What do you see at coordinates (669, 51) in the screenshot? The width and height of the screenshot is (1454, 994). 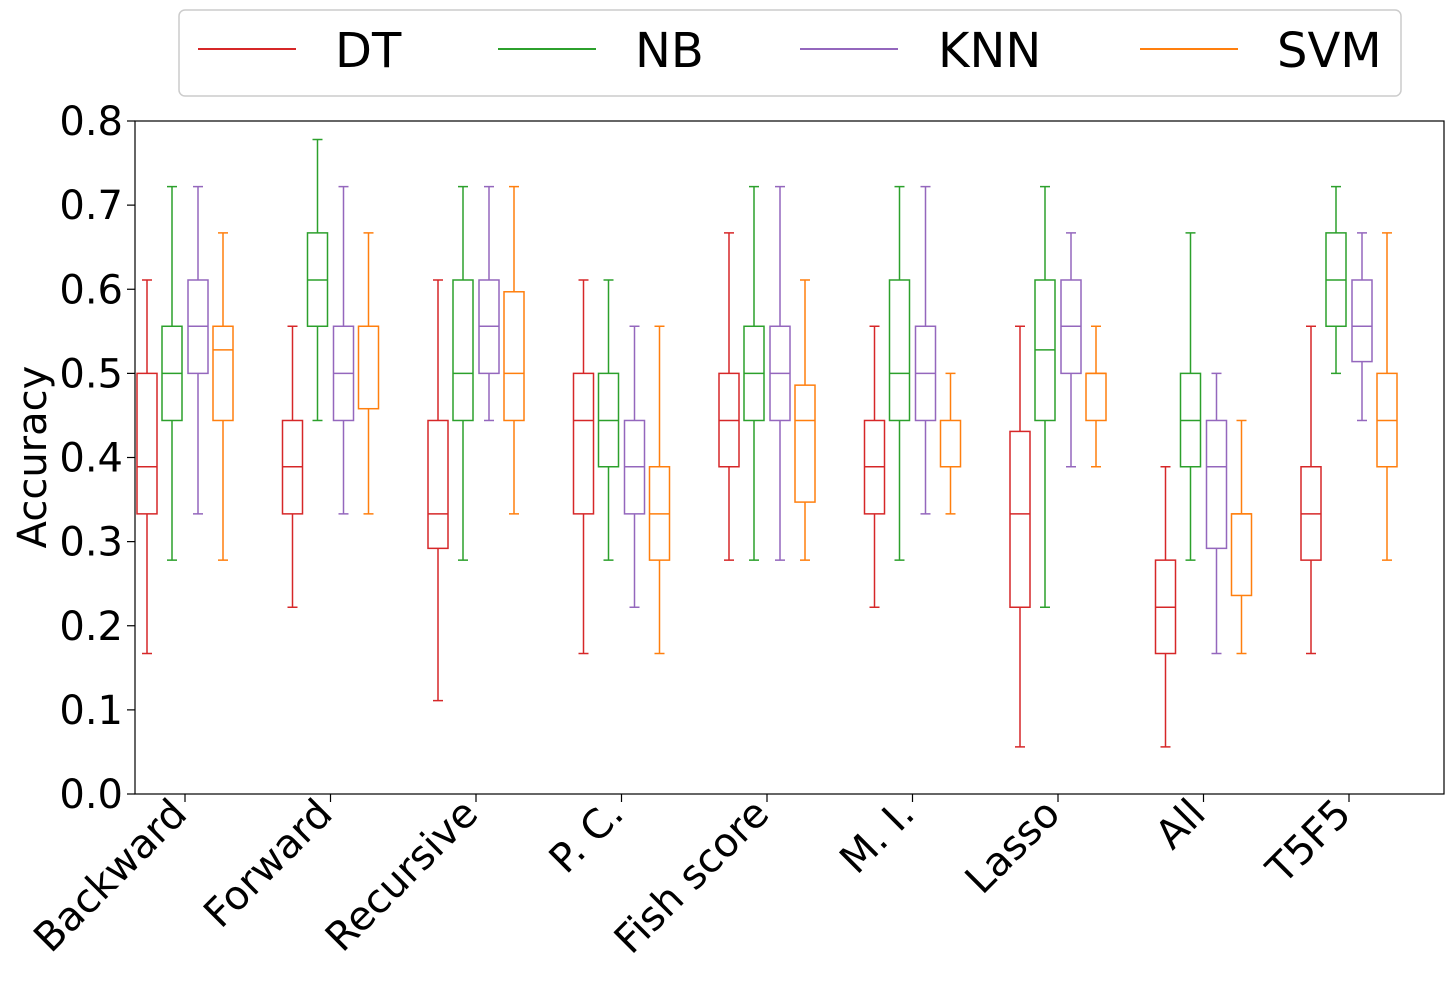 I see `legend-label: NB` at bounding box center [669, 51].